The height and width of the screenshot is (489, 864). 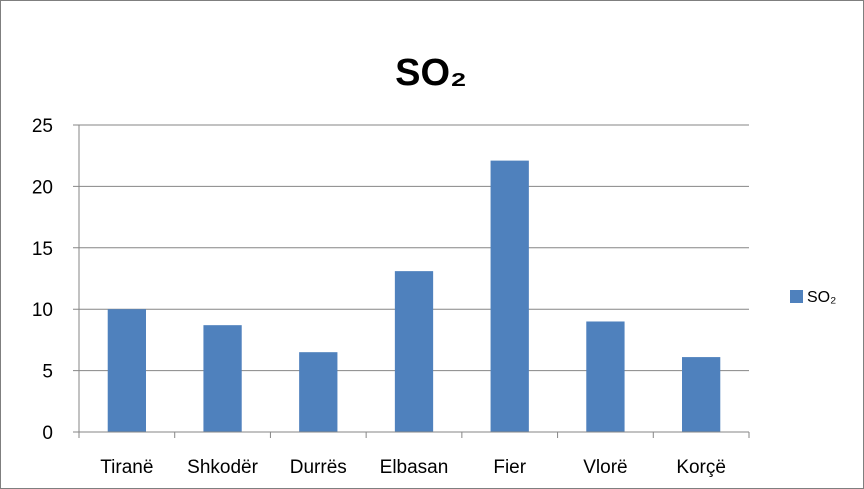 What do you see at coordinates (47, 433) in the screenshot?
I see `y-tick-label: 0` at bounding box center [47, 433].